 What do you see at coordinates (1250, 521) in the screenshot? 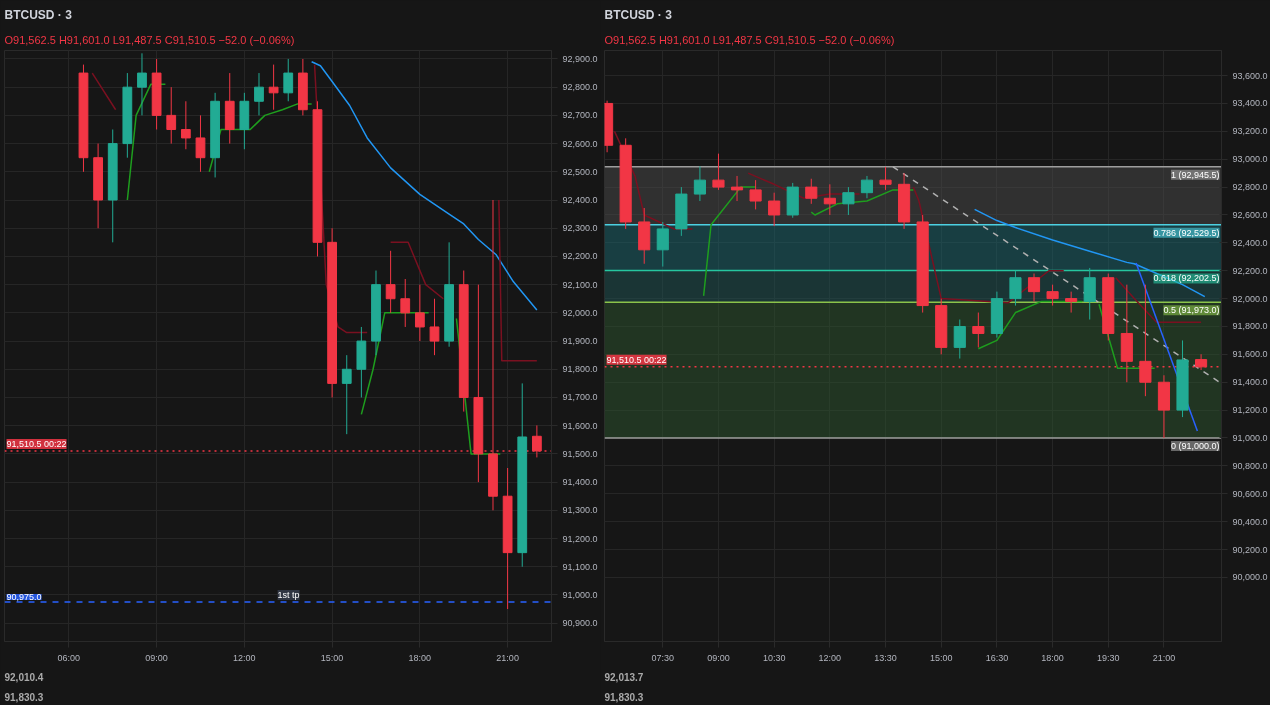
I see `y-tick-label: 90,400.0` at bounding box center [1250, 521].